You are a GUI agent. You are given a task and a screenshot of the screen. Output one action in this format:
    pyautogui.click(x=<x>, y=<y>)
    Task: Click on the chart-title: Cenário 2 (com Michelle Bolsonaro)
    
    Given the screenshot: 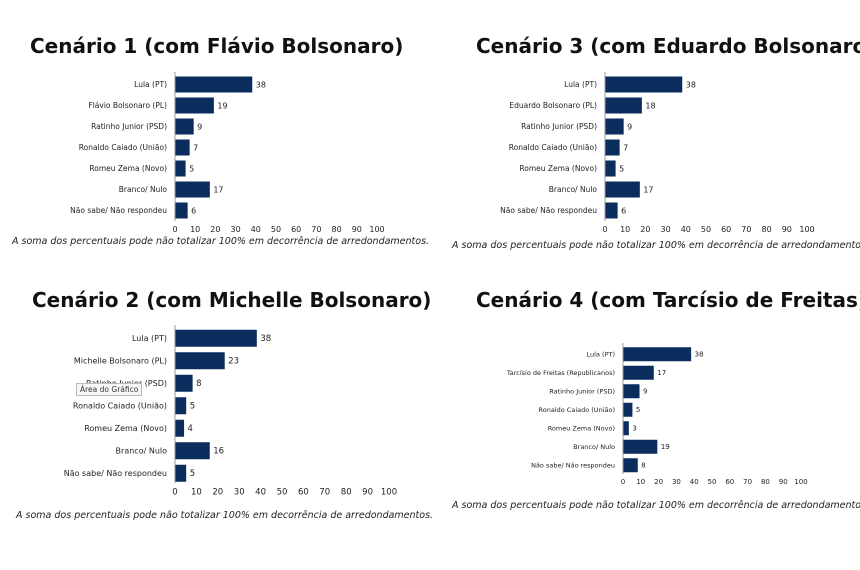 What is the action you would take?
    pyautogui.click(x=232, y=300)
    